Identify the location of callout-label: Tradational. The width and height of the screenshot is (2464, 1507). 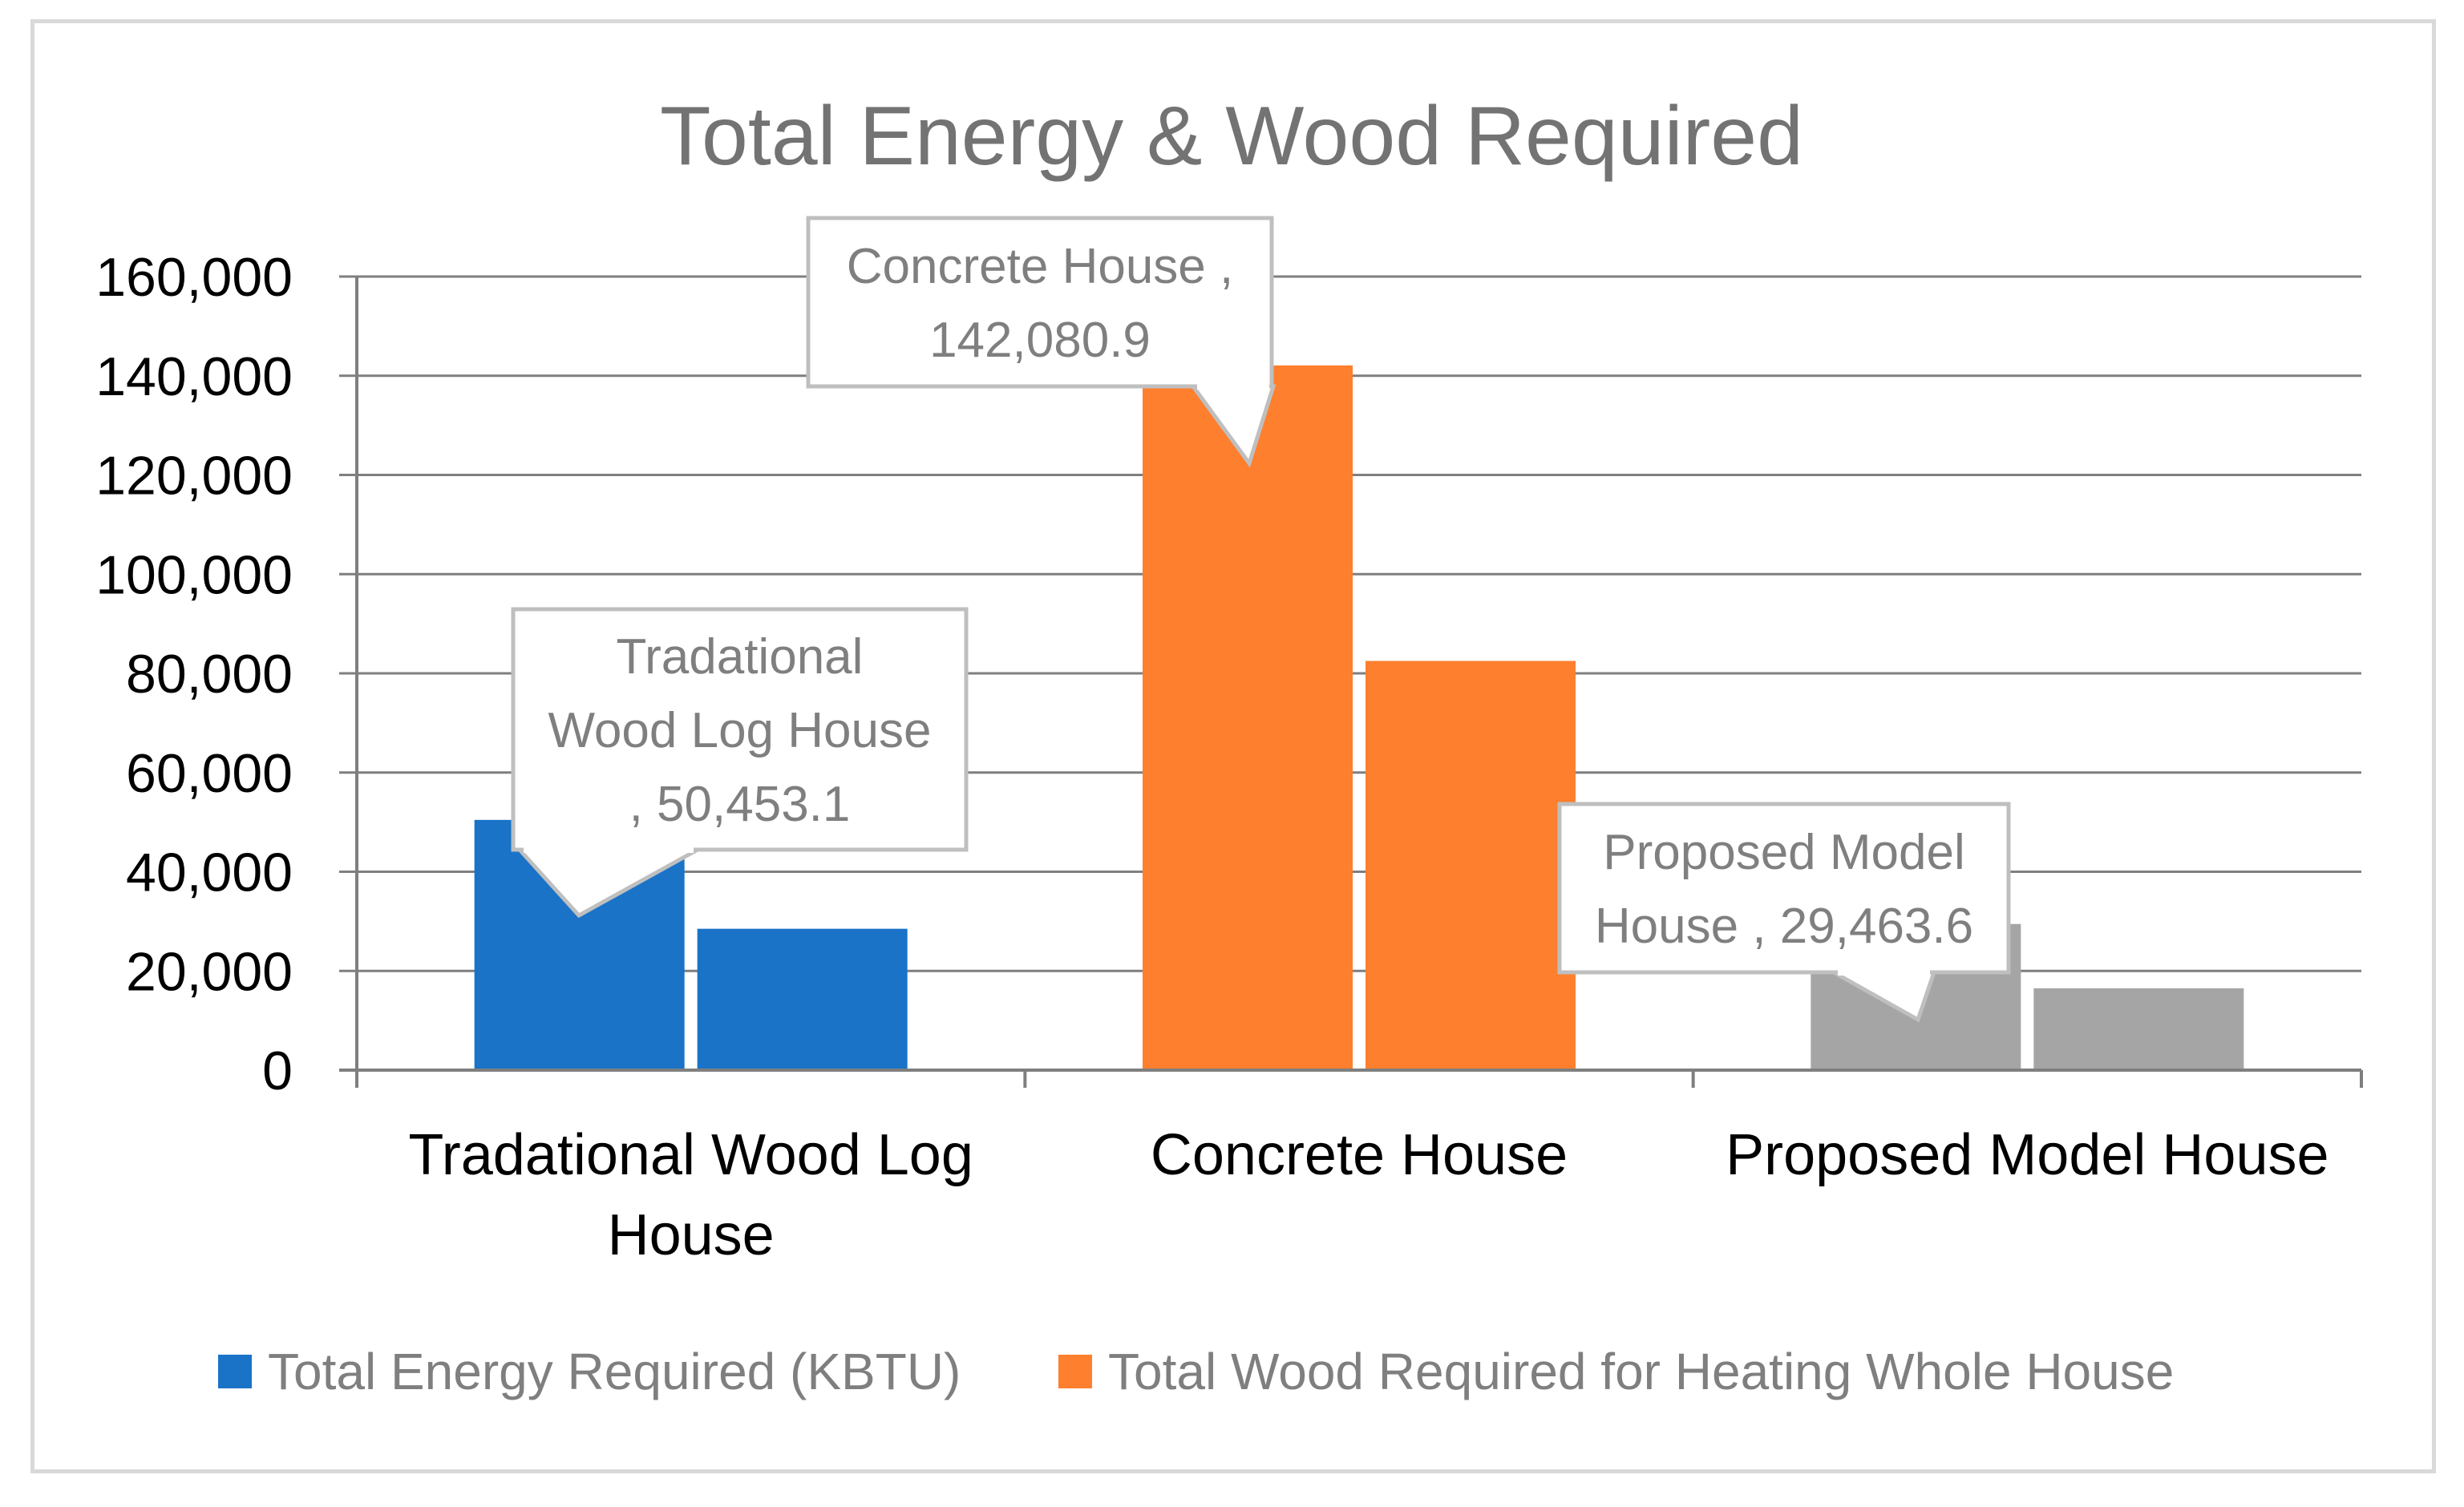
(740, 657).